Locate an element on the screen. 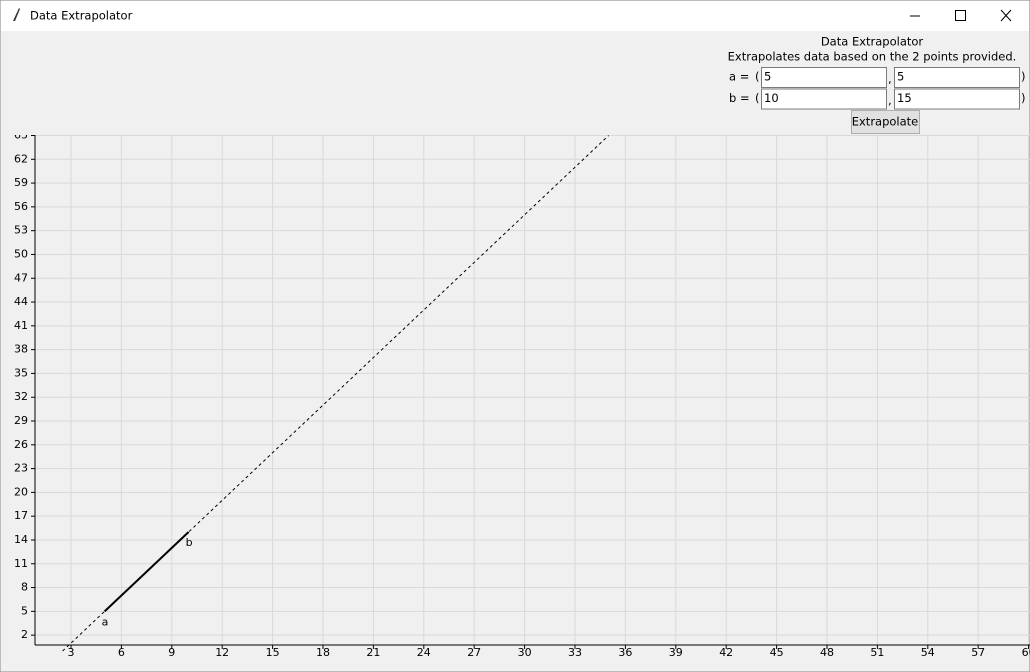  x-tick-label: 51 is located at coordinates (877, 652).